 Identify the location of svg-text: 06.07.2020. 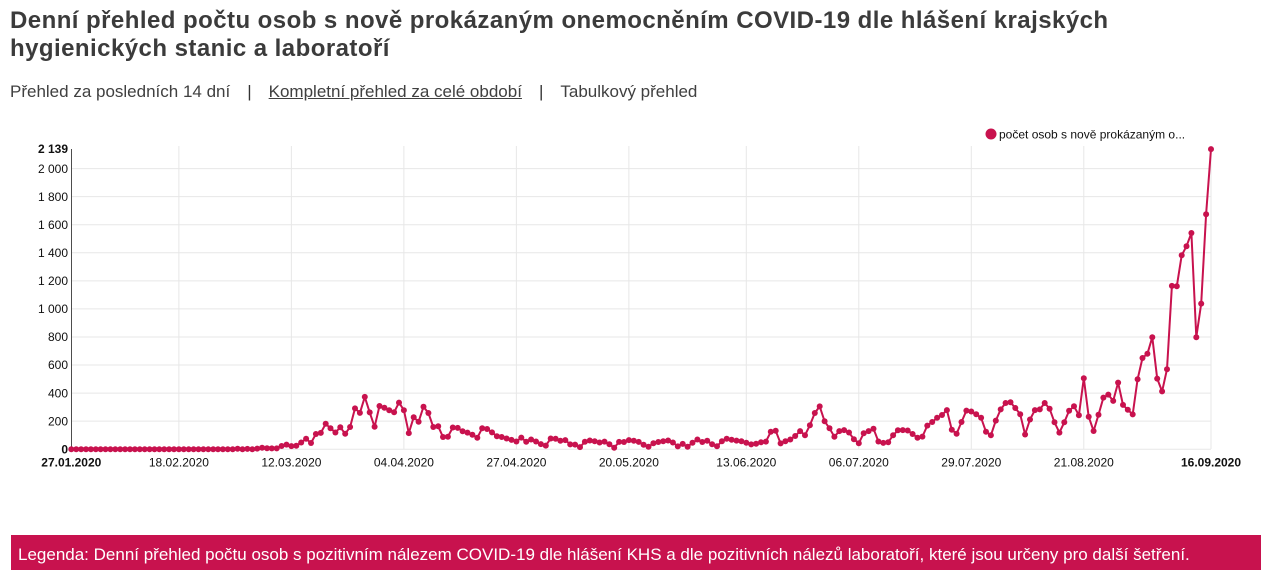
(859, 462).